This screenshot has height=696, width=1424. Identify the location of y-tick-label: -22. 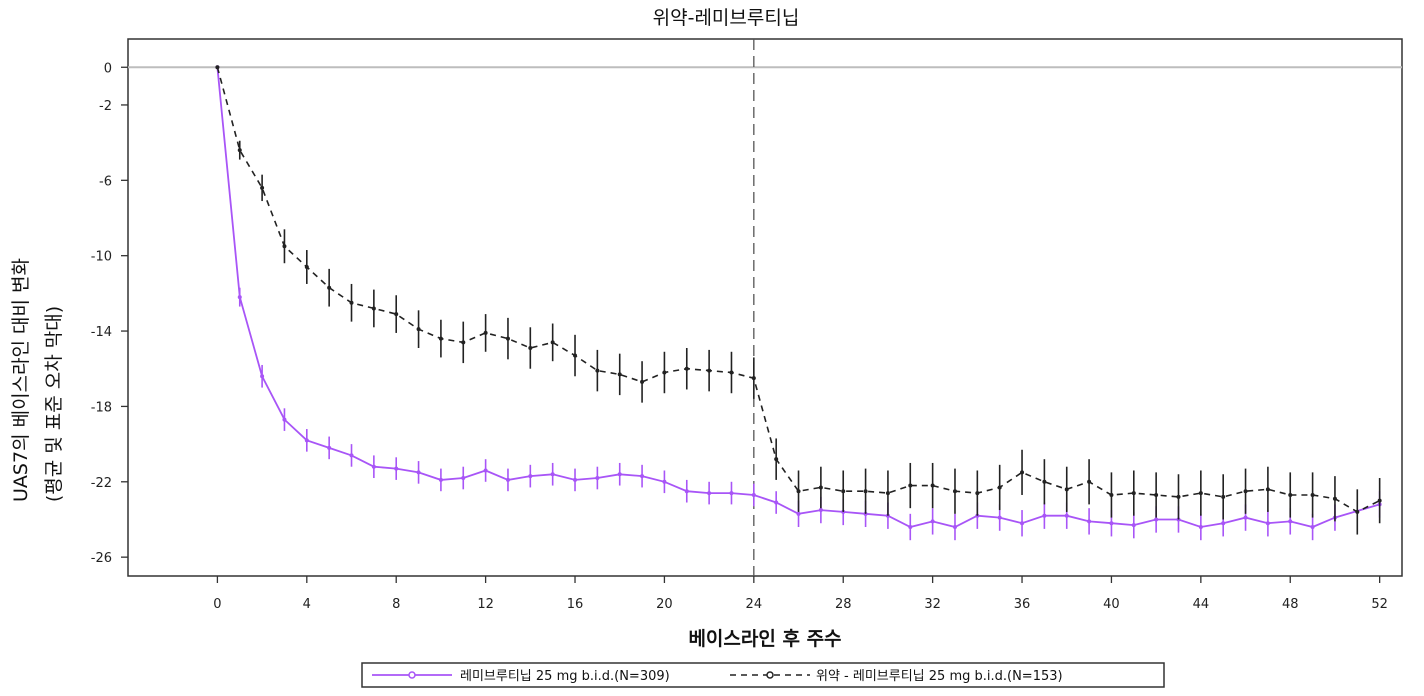
(101, 483).